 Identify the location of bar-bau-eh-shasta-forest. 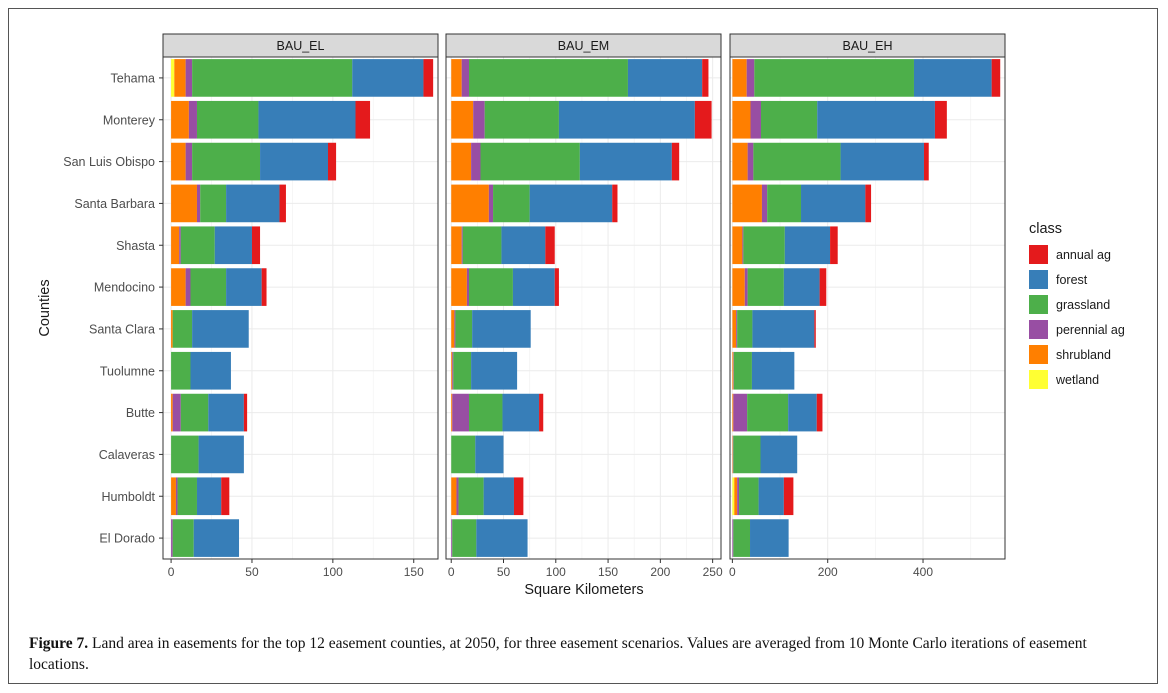
(807, 245).